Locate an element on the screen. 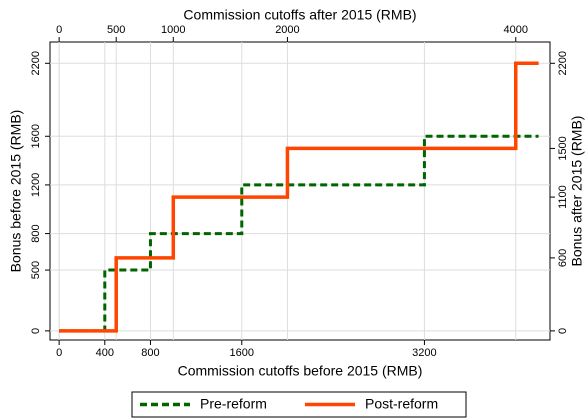 This screenshot has height=419, width=585. x2-tick-label: 1000 is located at coordinates (173, 30).